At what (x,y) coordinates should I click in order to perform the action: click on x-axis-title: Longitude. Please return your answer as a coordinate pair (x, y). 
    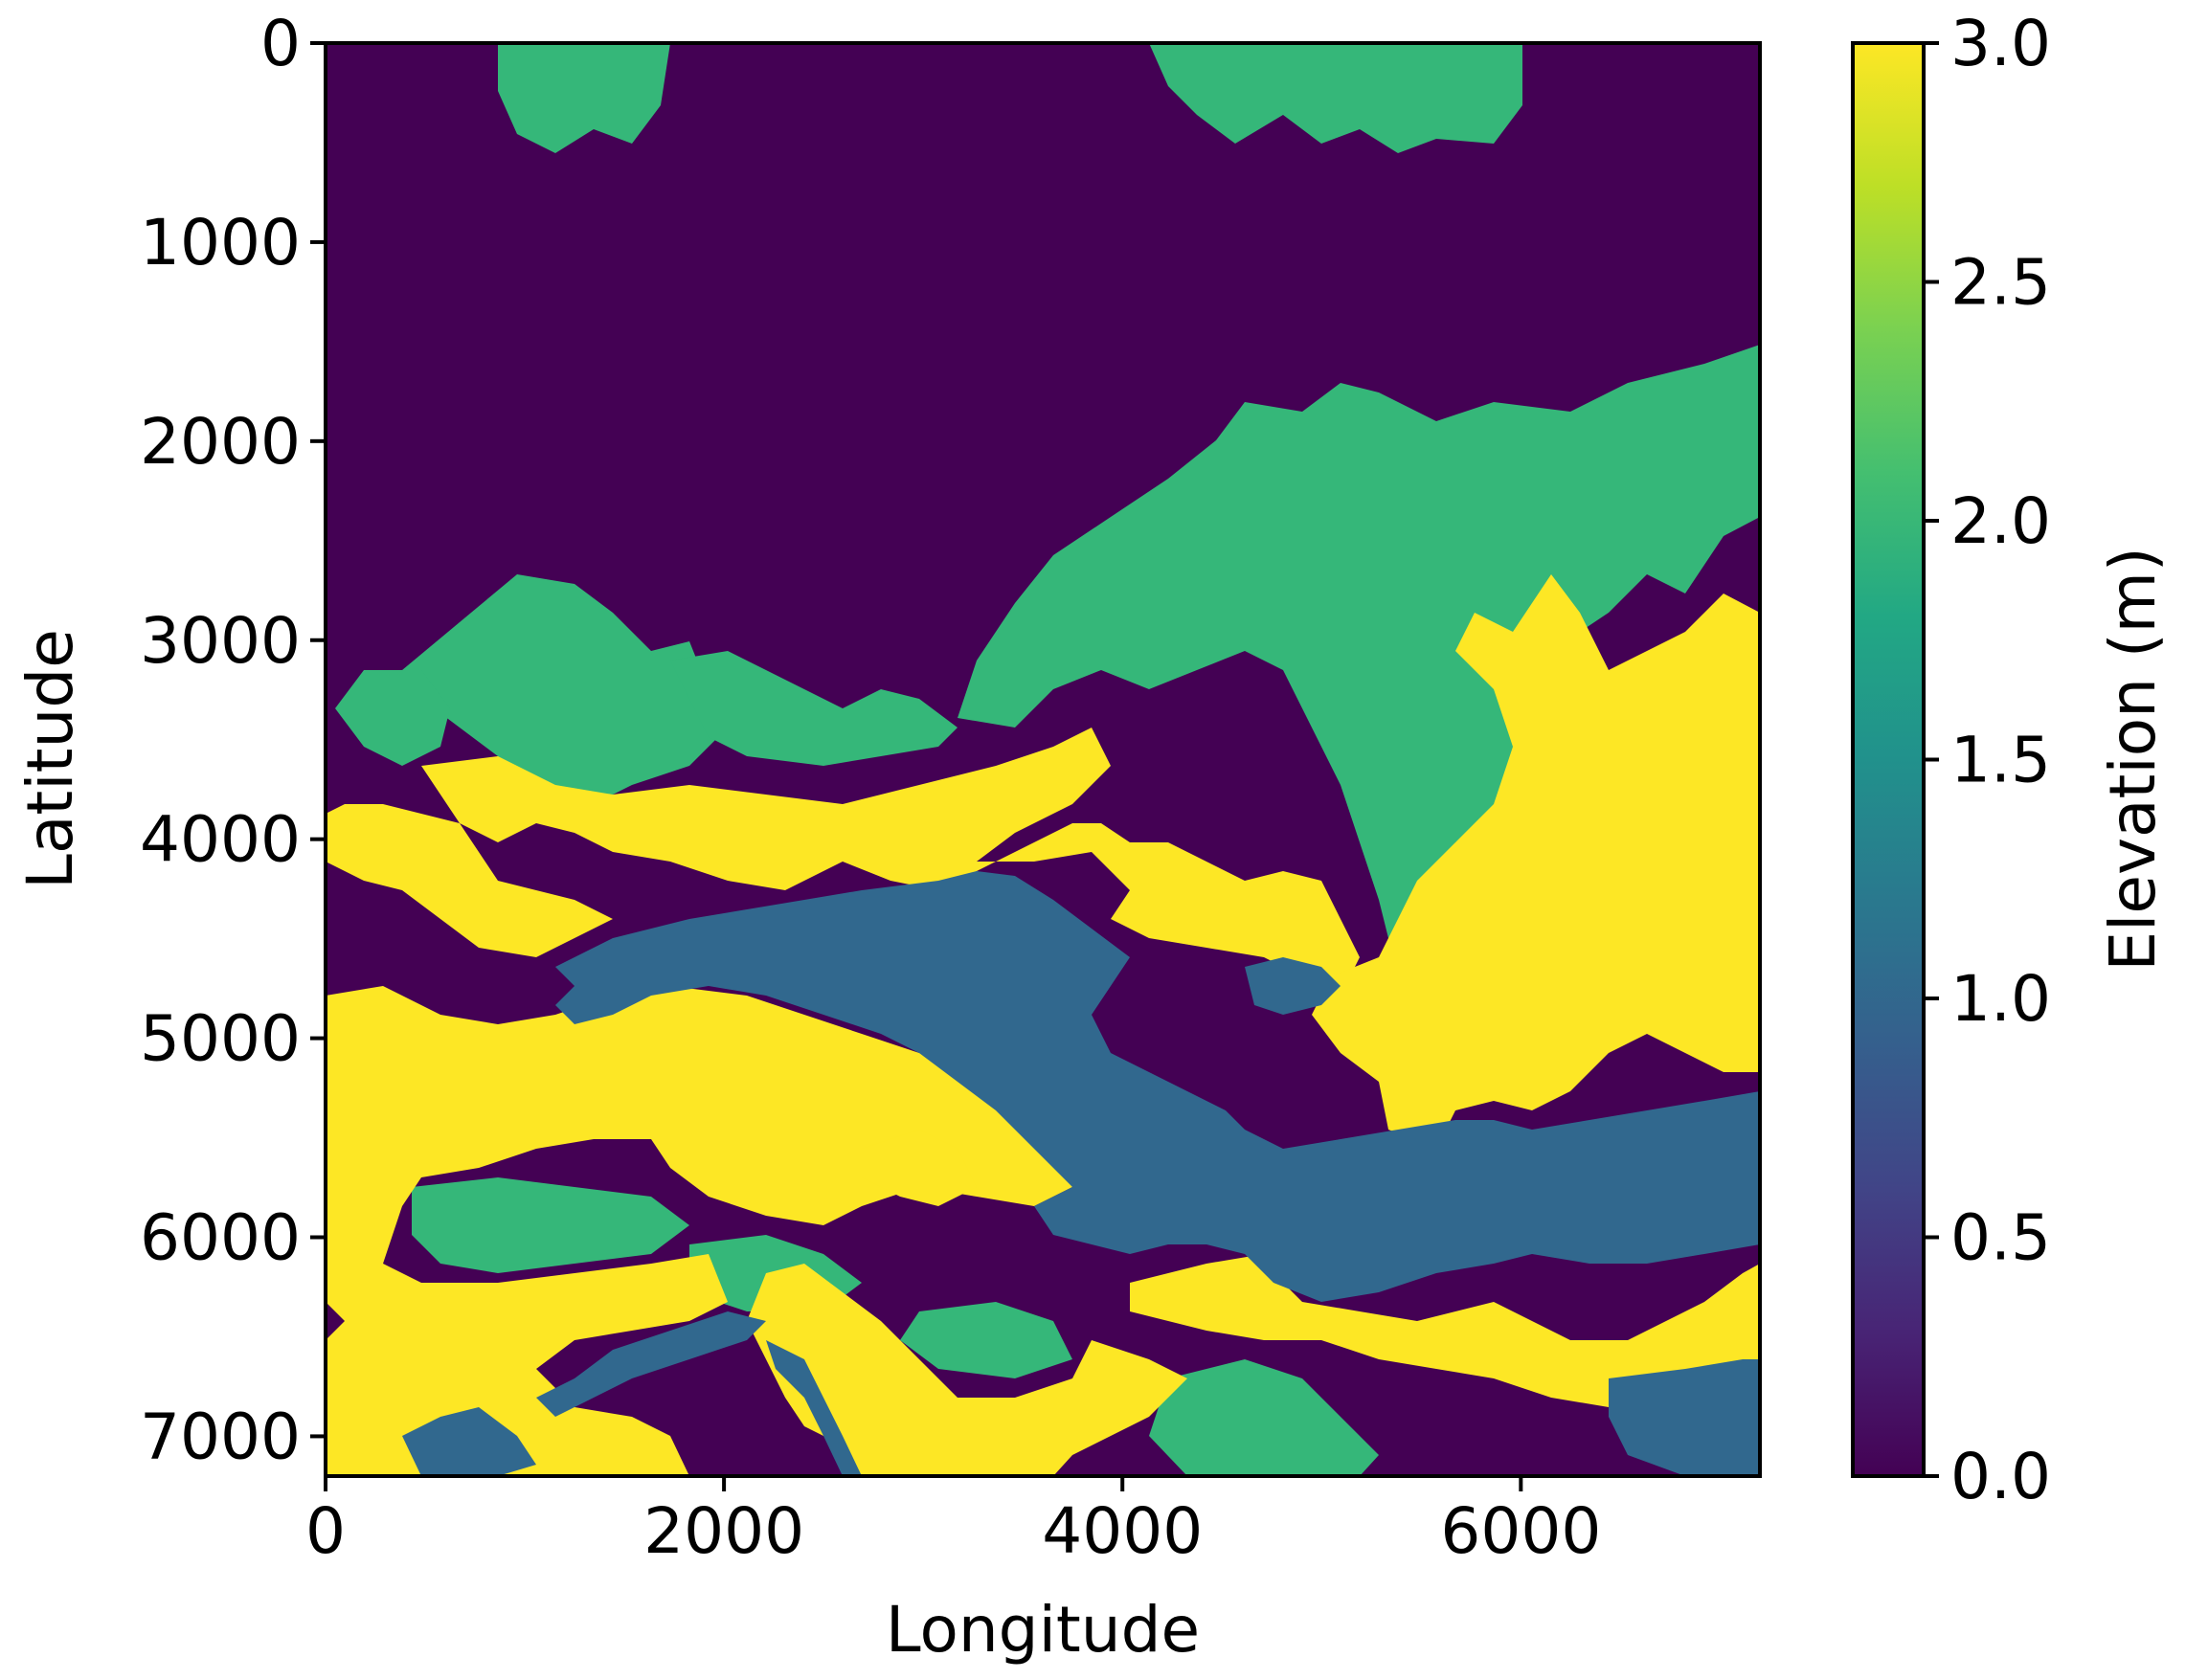
    Looking at the image, I should click on (1043, 1630).